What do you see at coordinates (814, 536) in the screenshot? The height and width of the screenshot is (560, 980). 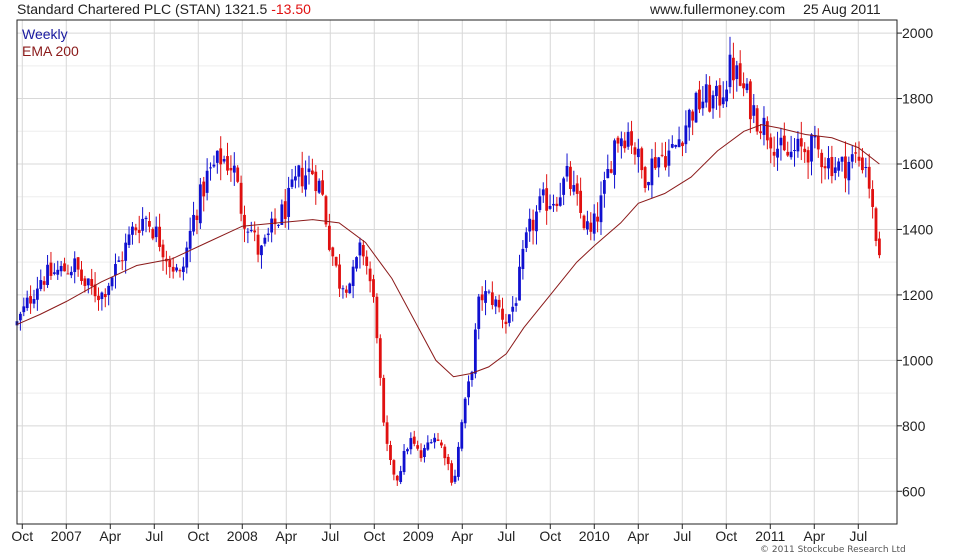 I see `x-tick-label: Apr` at bounding box center [814, 536].